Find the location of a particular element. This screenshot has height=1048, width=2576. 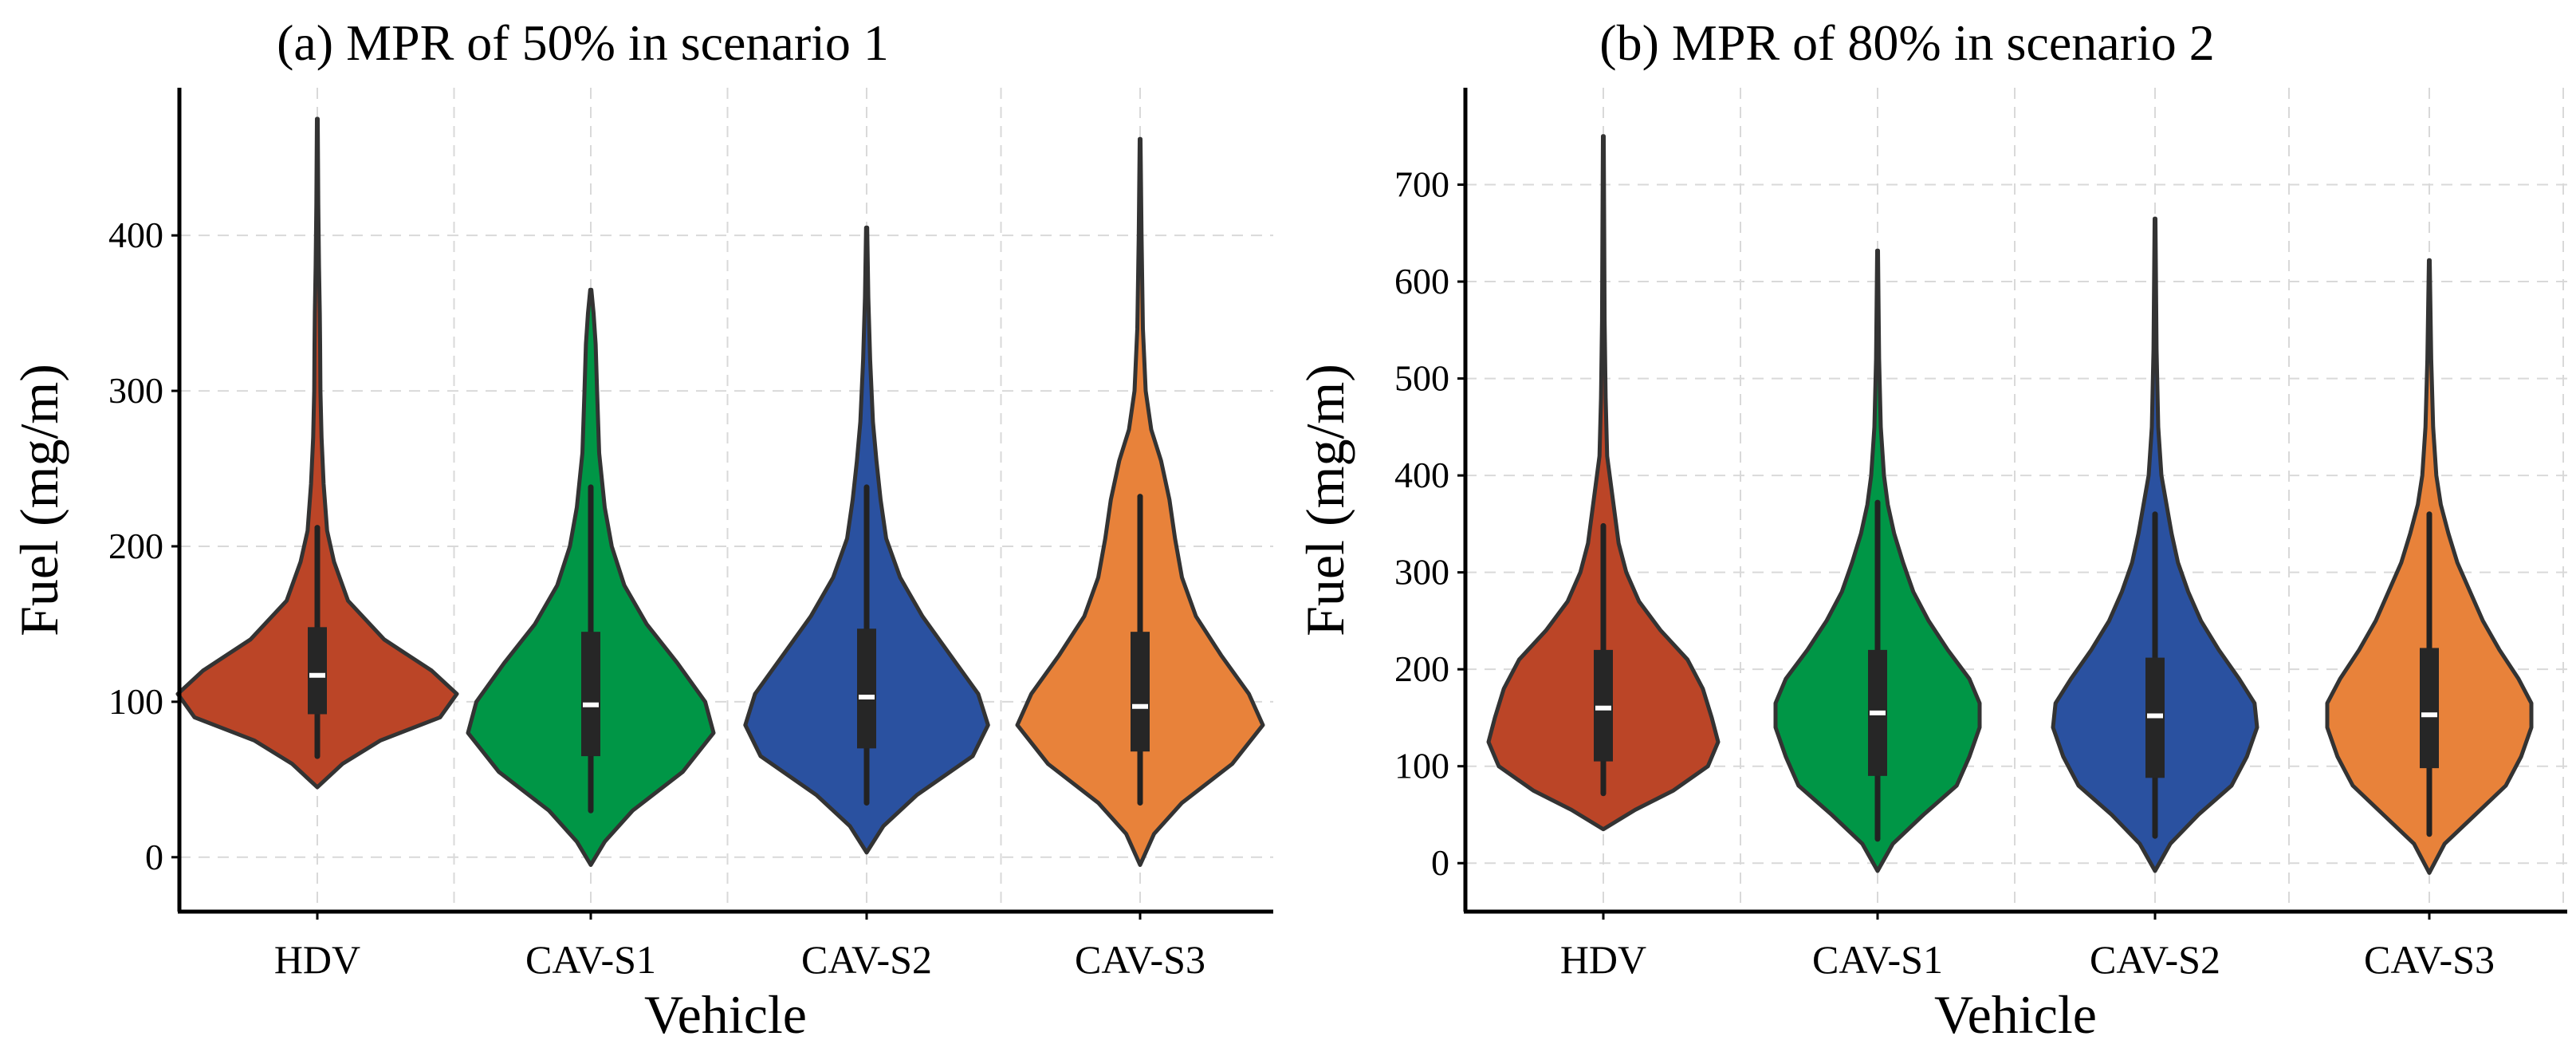

panel-b-x-tick-label-hdv: HDV is located at coordinates (1603, 959).